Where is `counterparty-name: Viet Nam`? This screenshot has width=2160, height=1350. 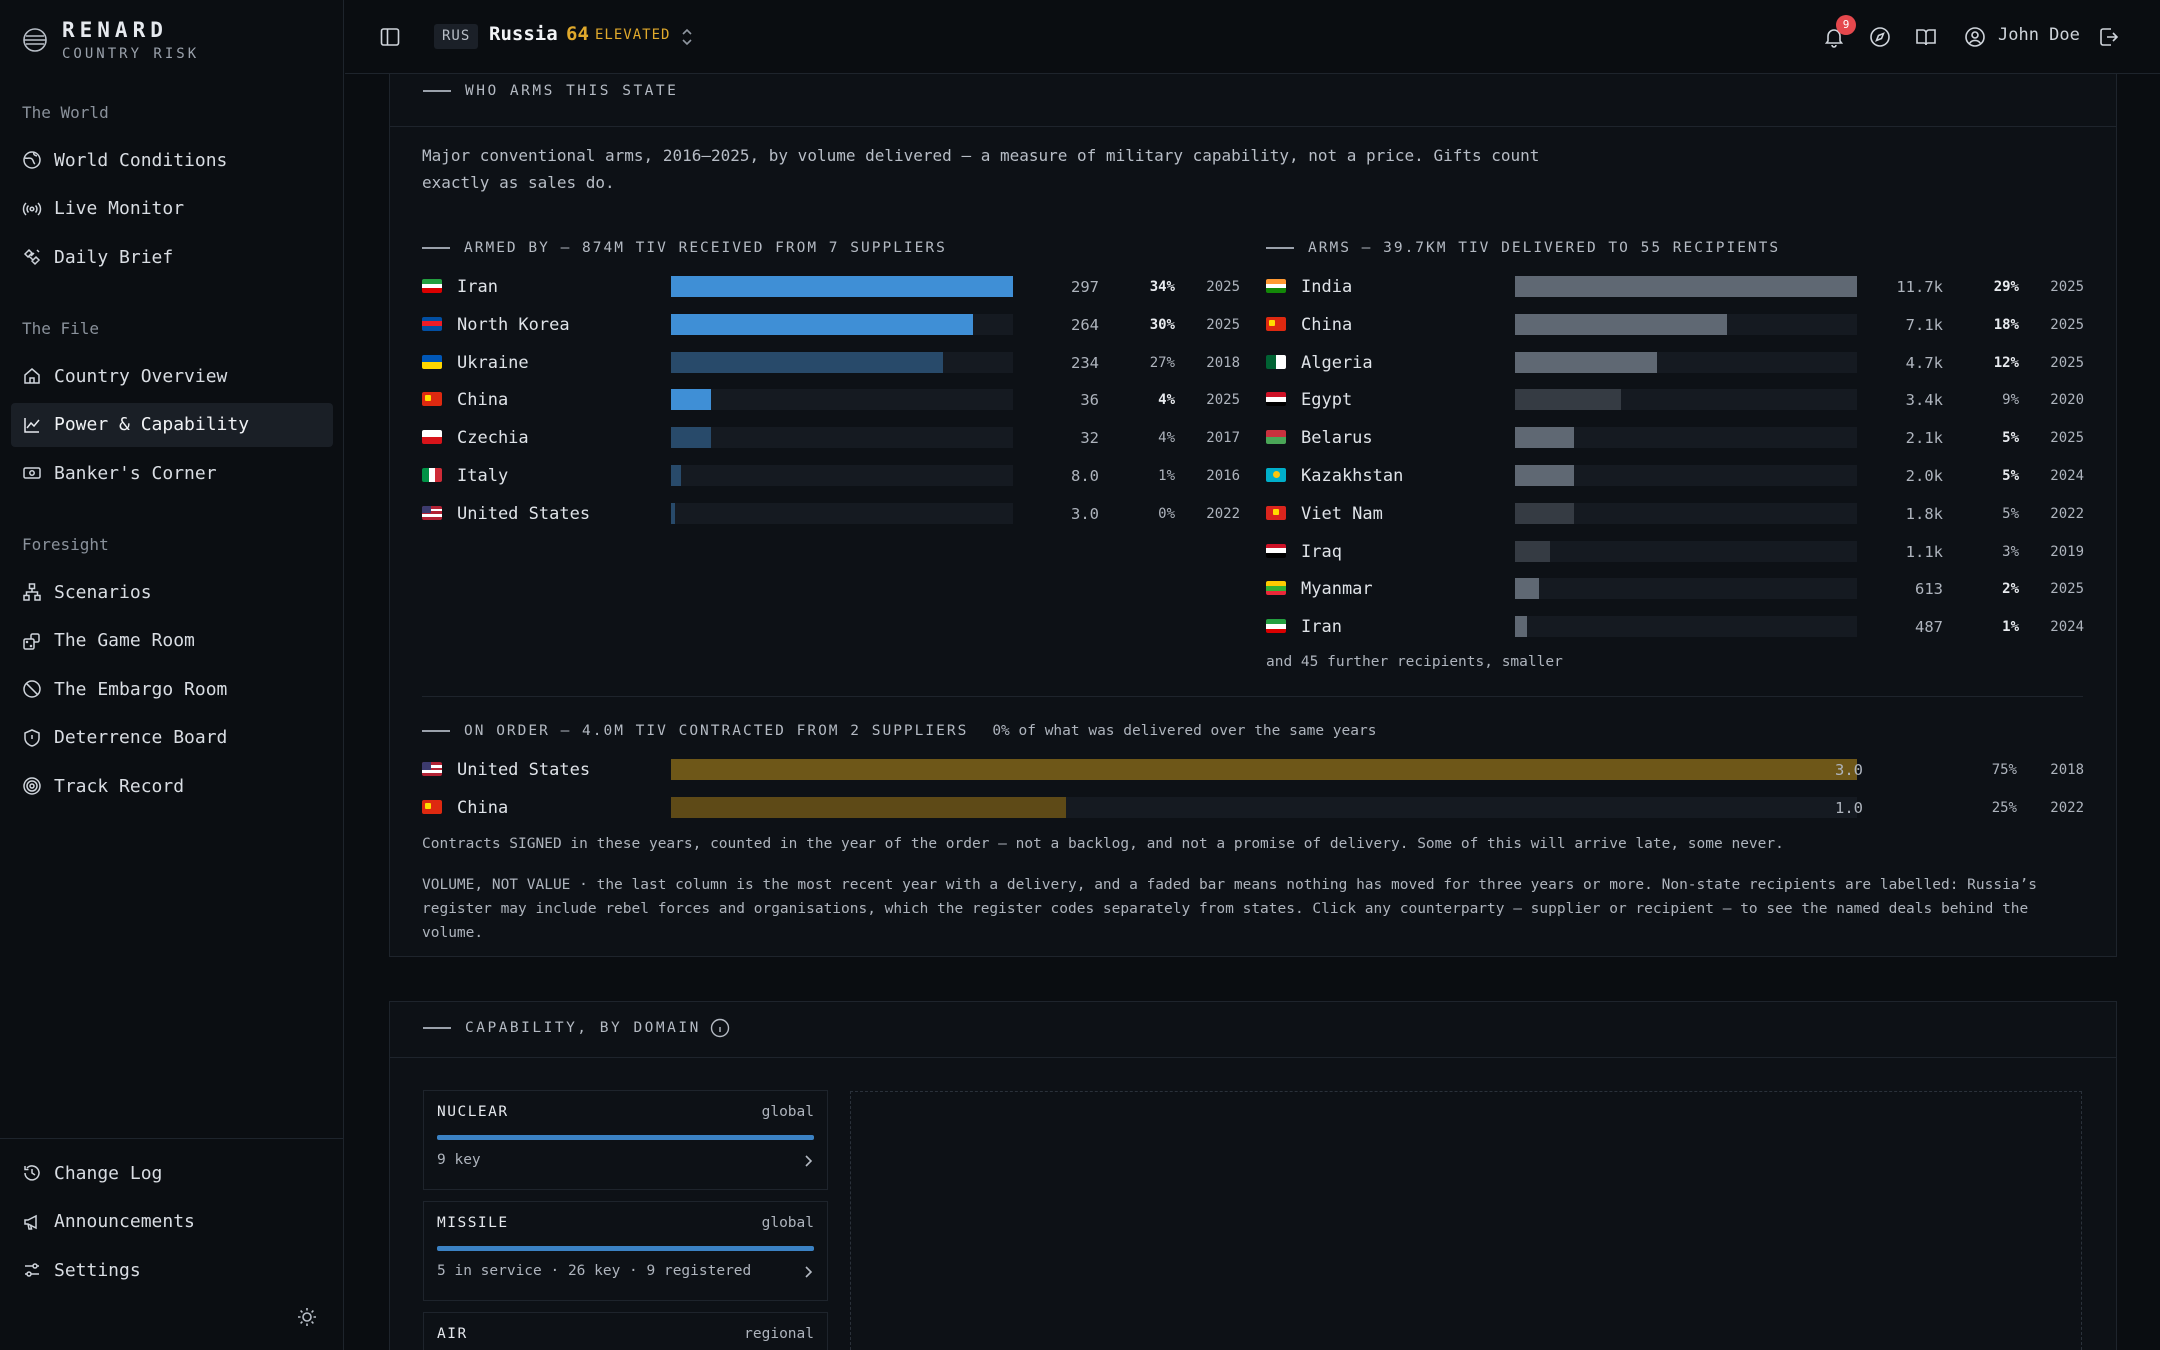 counterparty-name: Viet Nam is located at coordinates (1342, 513).